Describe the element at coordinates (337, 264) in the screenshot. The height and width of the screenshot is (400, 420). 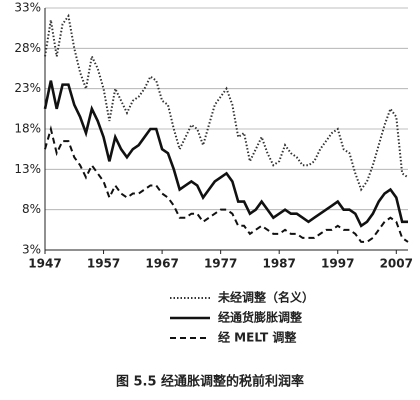
I see `x-tick-label: 1997` at that location.